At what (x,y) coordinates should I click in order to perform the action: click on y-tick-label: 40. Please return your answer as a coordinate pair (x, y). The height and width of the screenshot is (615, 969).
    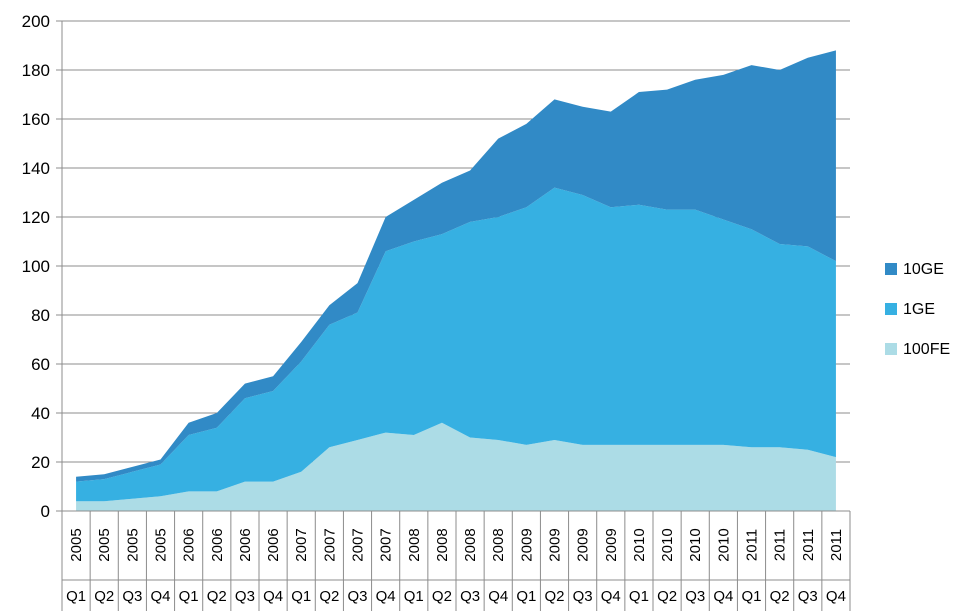
    Looking at the image, I should click on (40, 413).